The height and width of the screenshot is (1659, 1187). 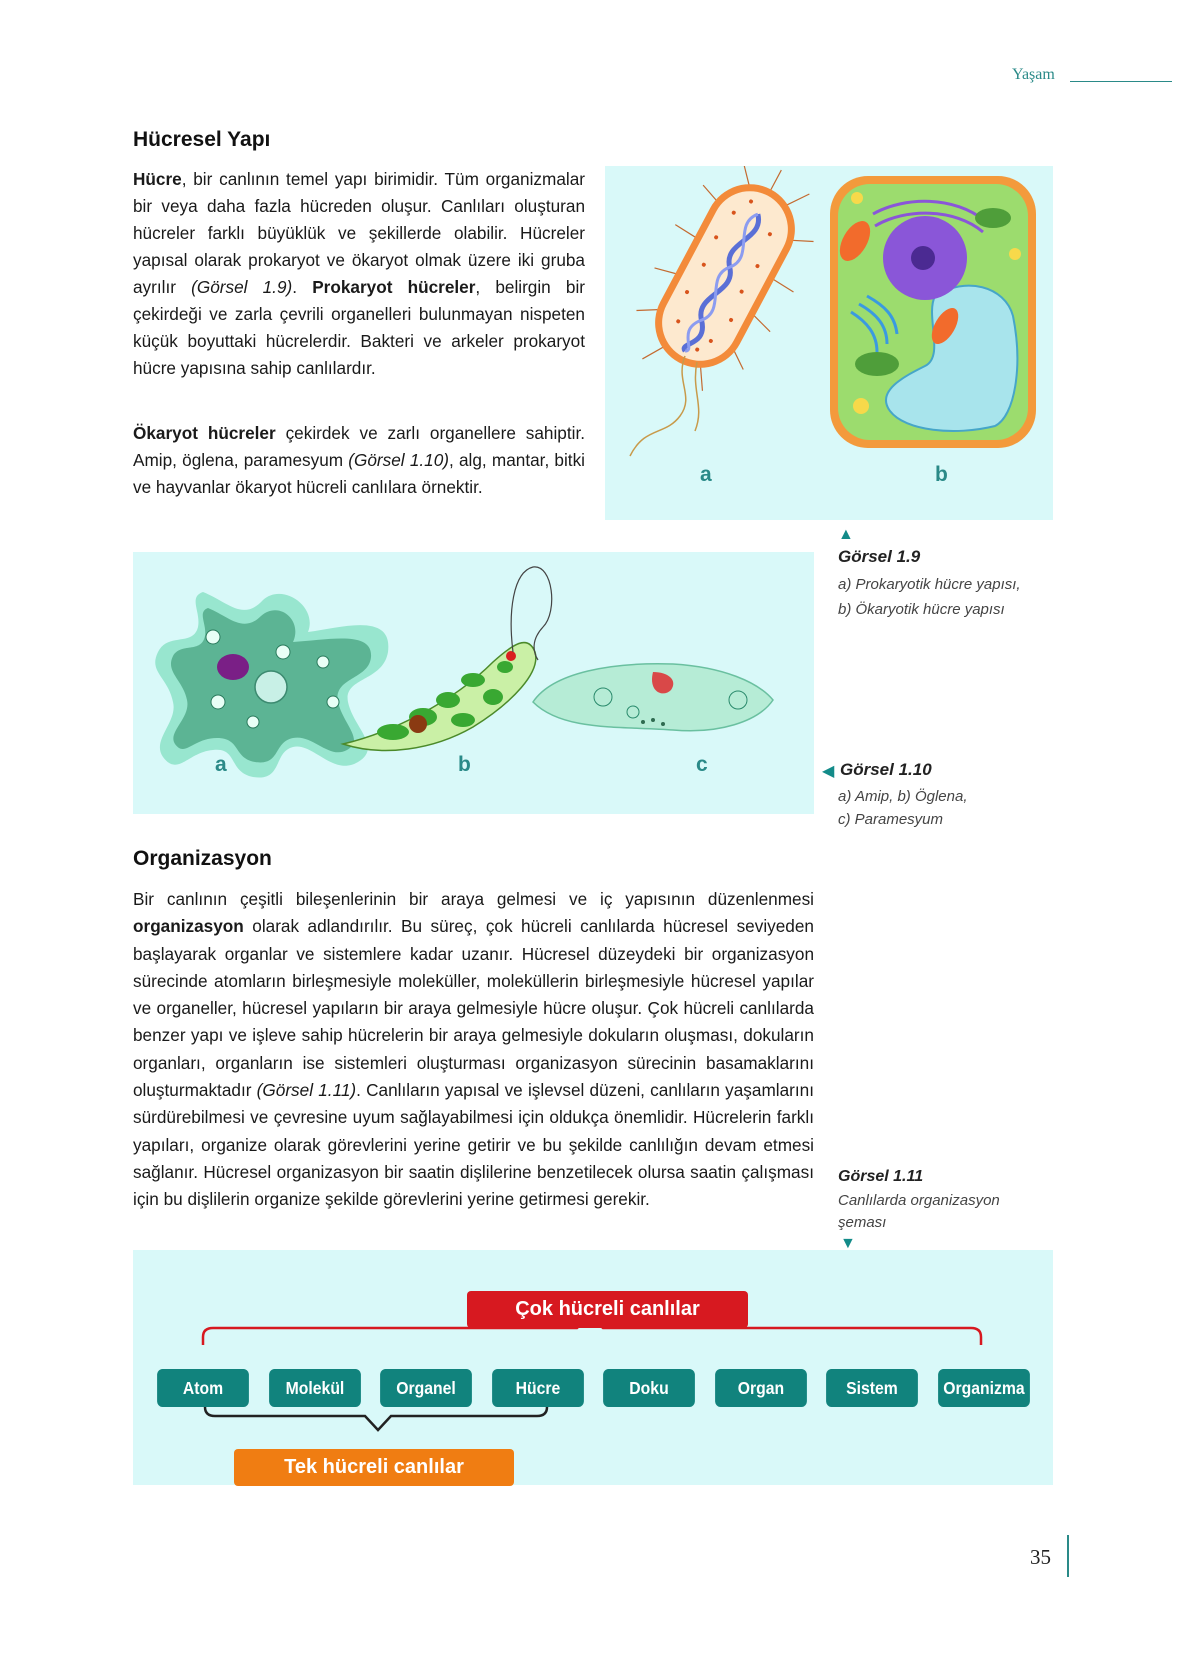 What do you see at coordinates (903, 796) in the screenshot?
I see `figure-1-10-caption-line-1: a) Amip, b) Öglena,` at bounding box center [903, 796].